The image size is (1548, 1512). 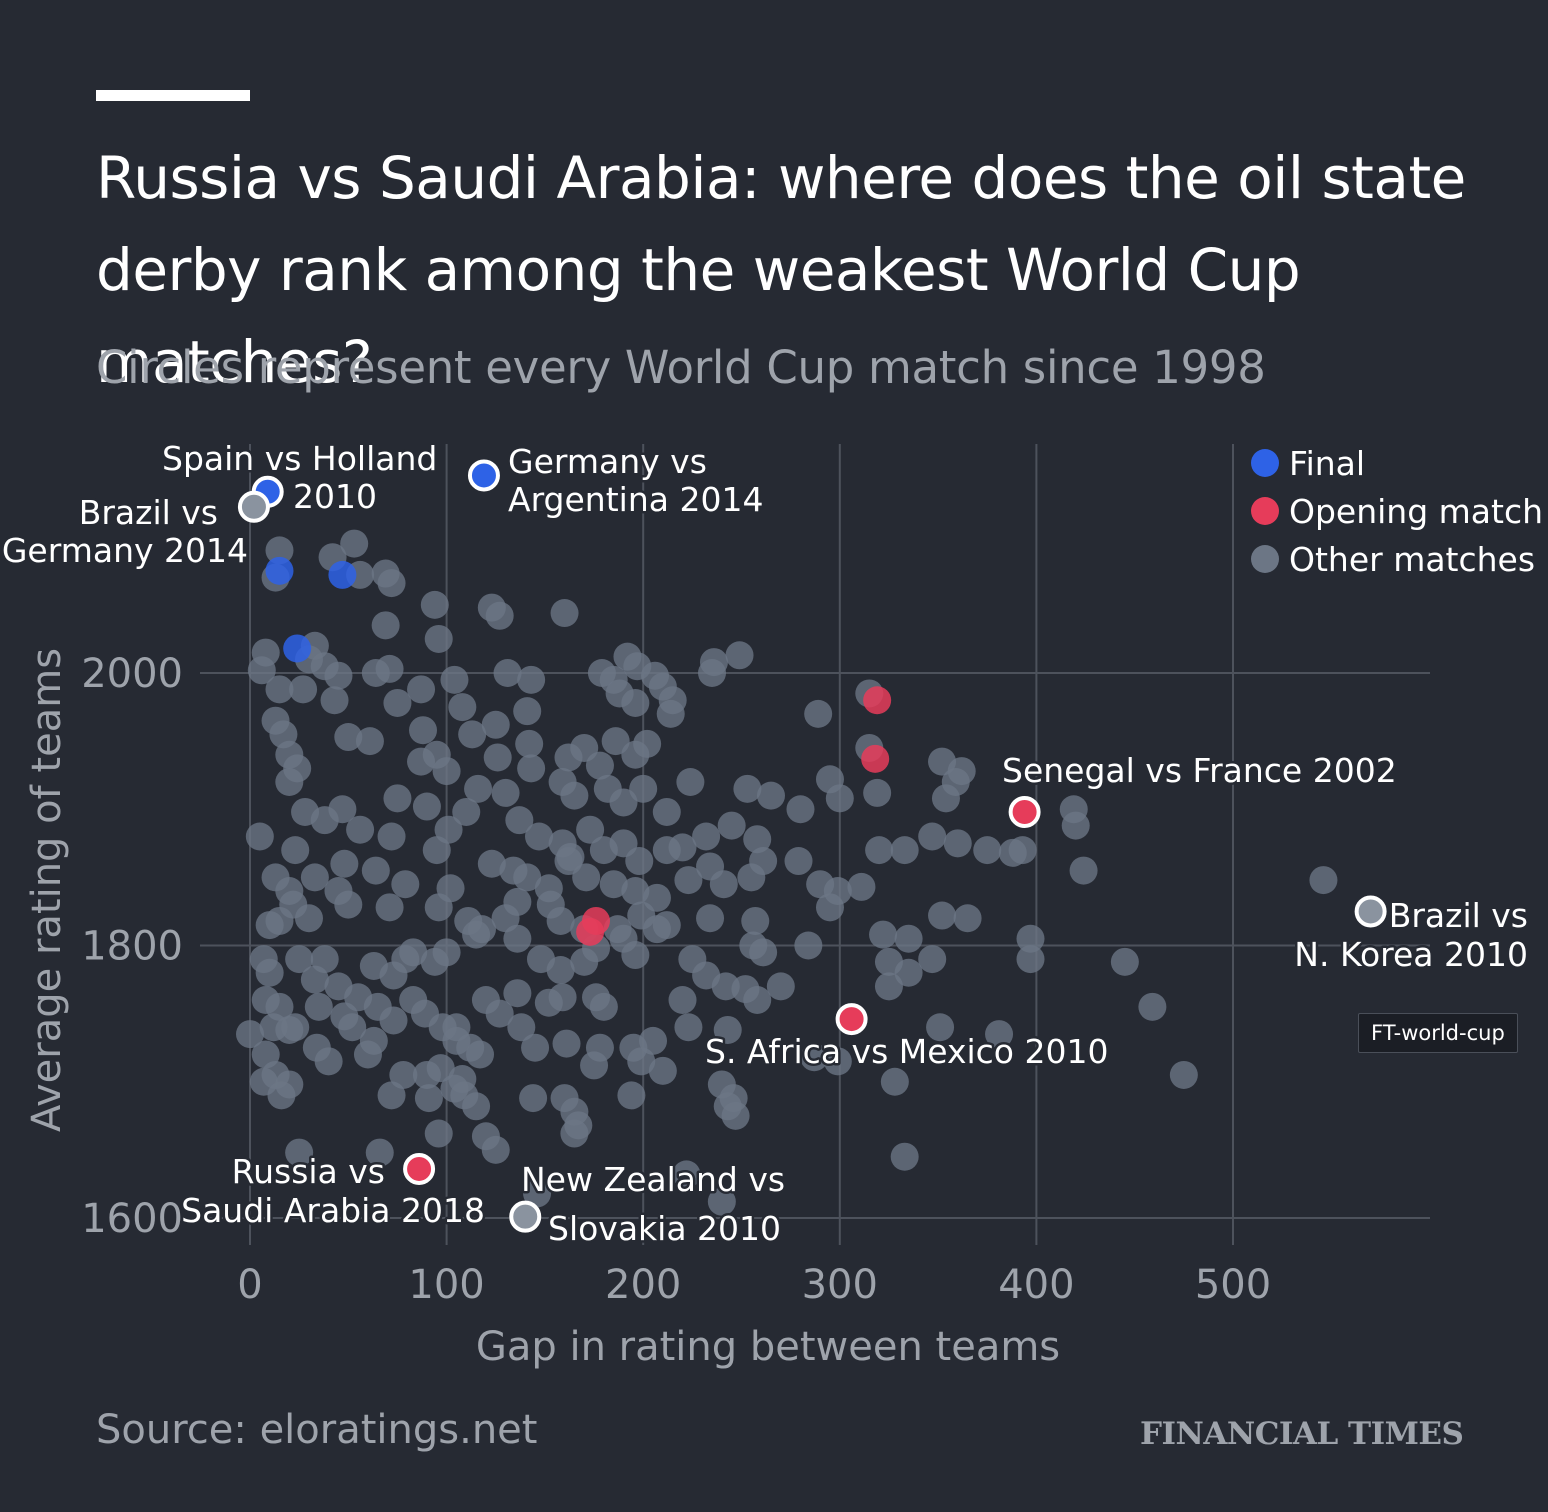 What do you see at coordinates (1397, 511) in the screenshot?
I see `legend: Final Opening match Other matches` at bounding box center [1397, 511].